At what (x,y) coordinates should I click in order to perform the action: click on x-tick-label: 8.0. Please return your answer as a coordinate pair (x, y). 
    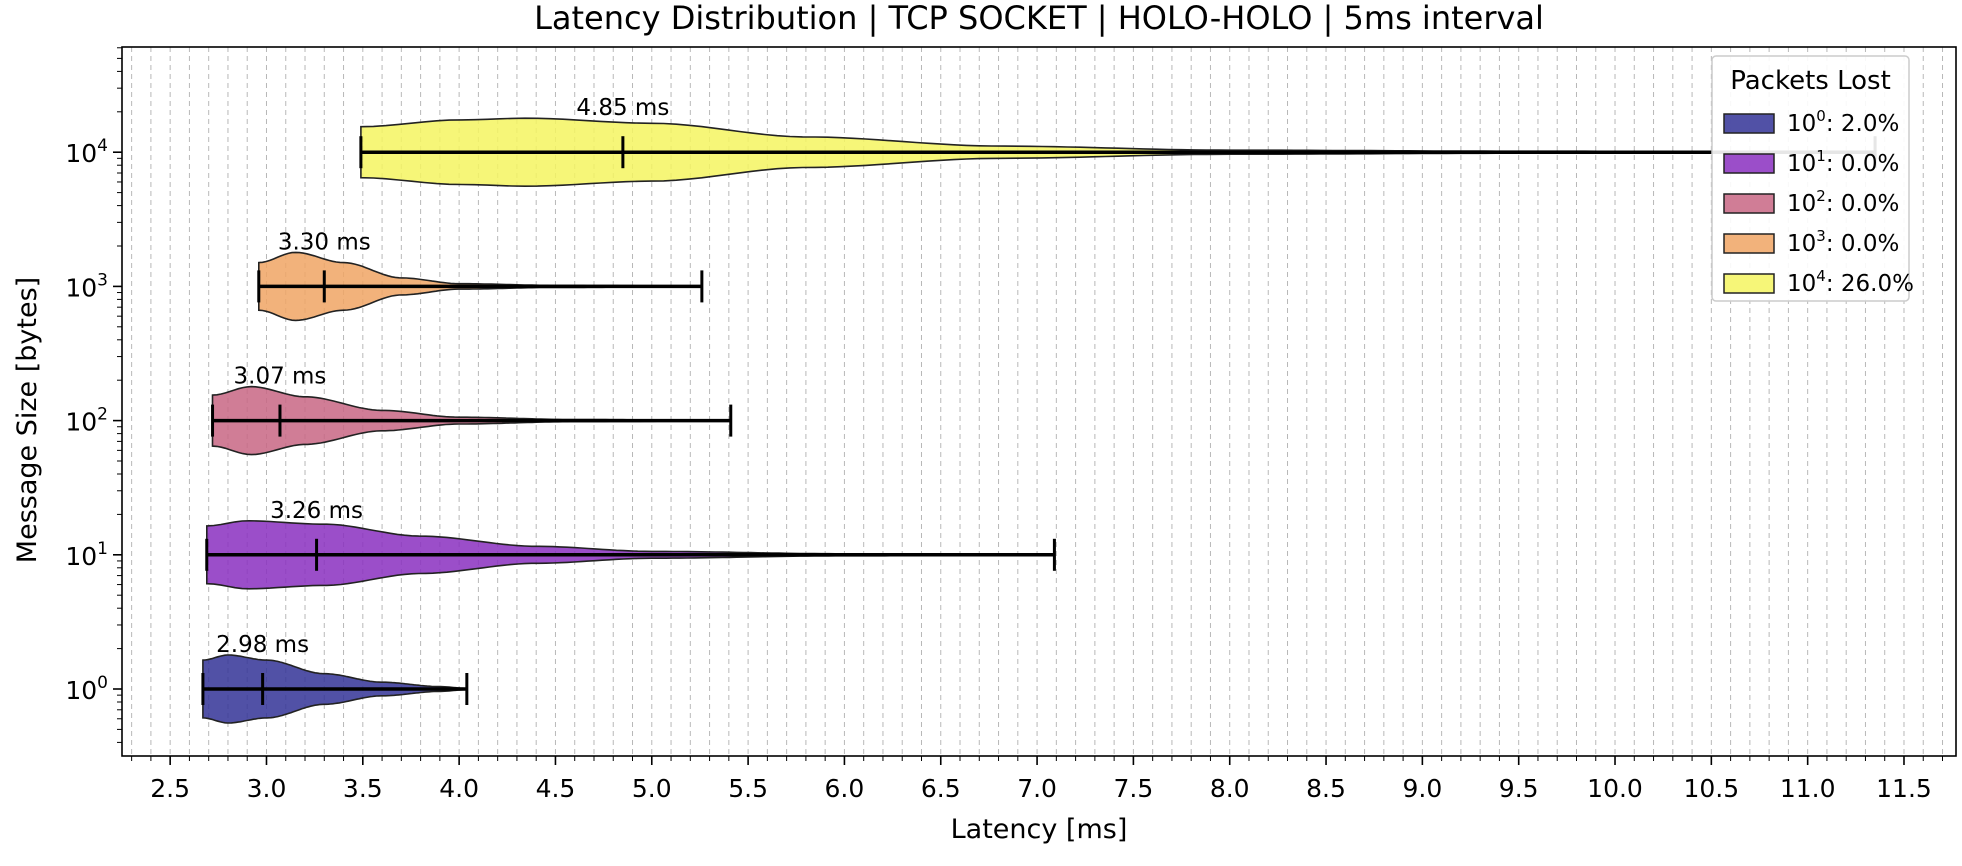
    Looking at the image, I should click on (1230, 788).